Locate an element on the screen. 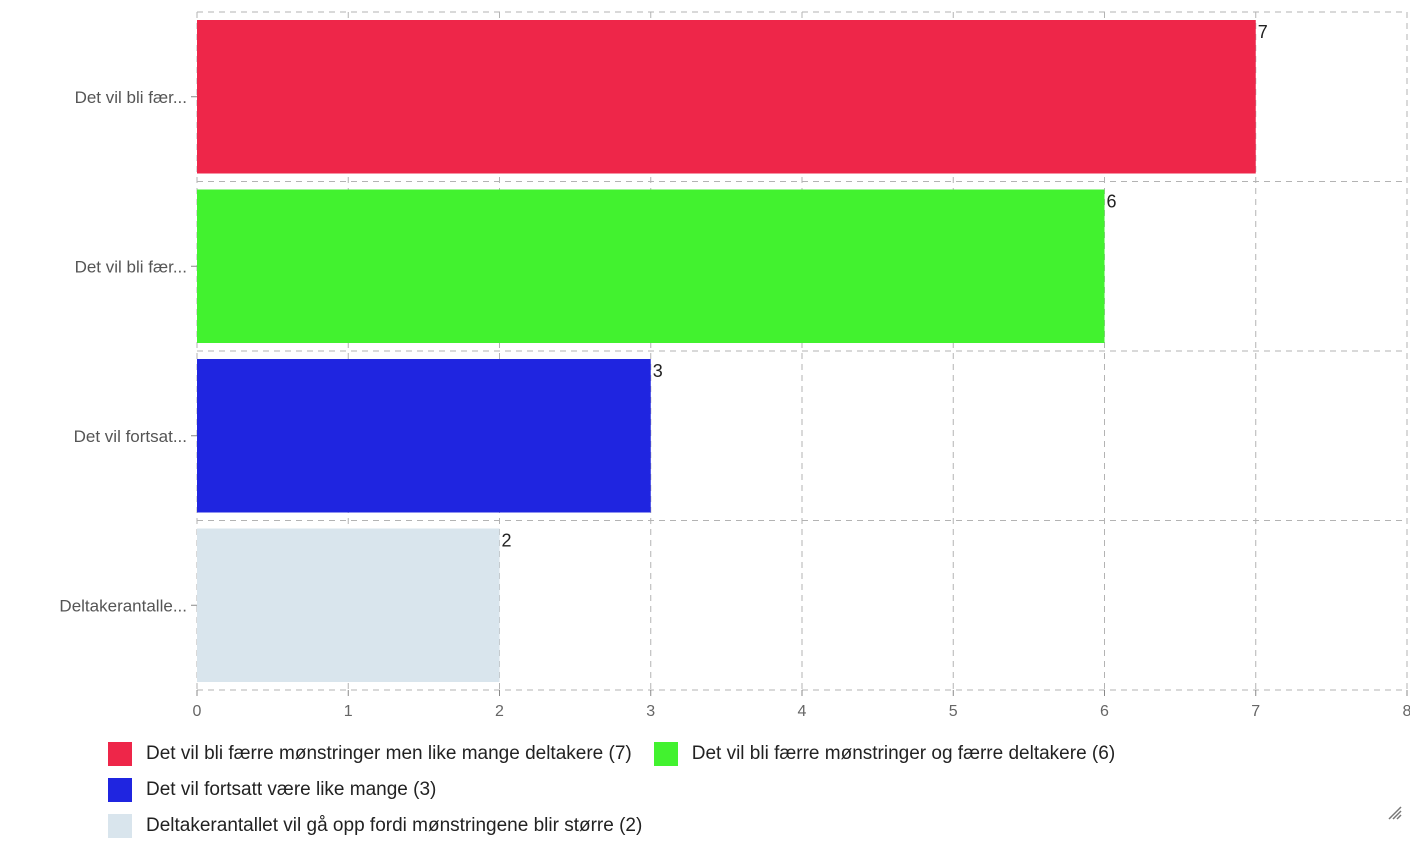 This screenshot has width=1410, height=844. legend-row: Det vil fortsatt være like mange (3) is located at coordinates (728, 790).